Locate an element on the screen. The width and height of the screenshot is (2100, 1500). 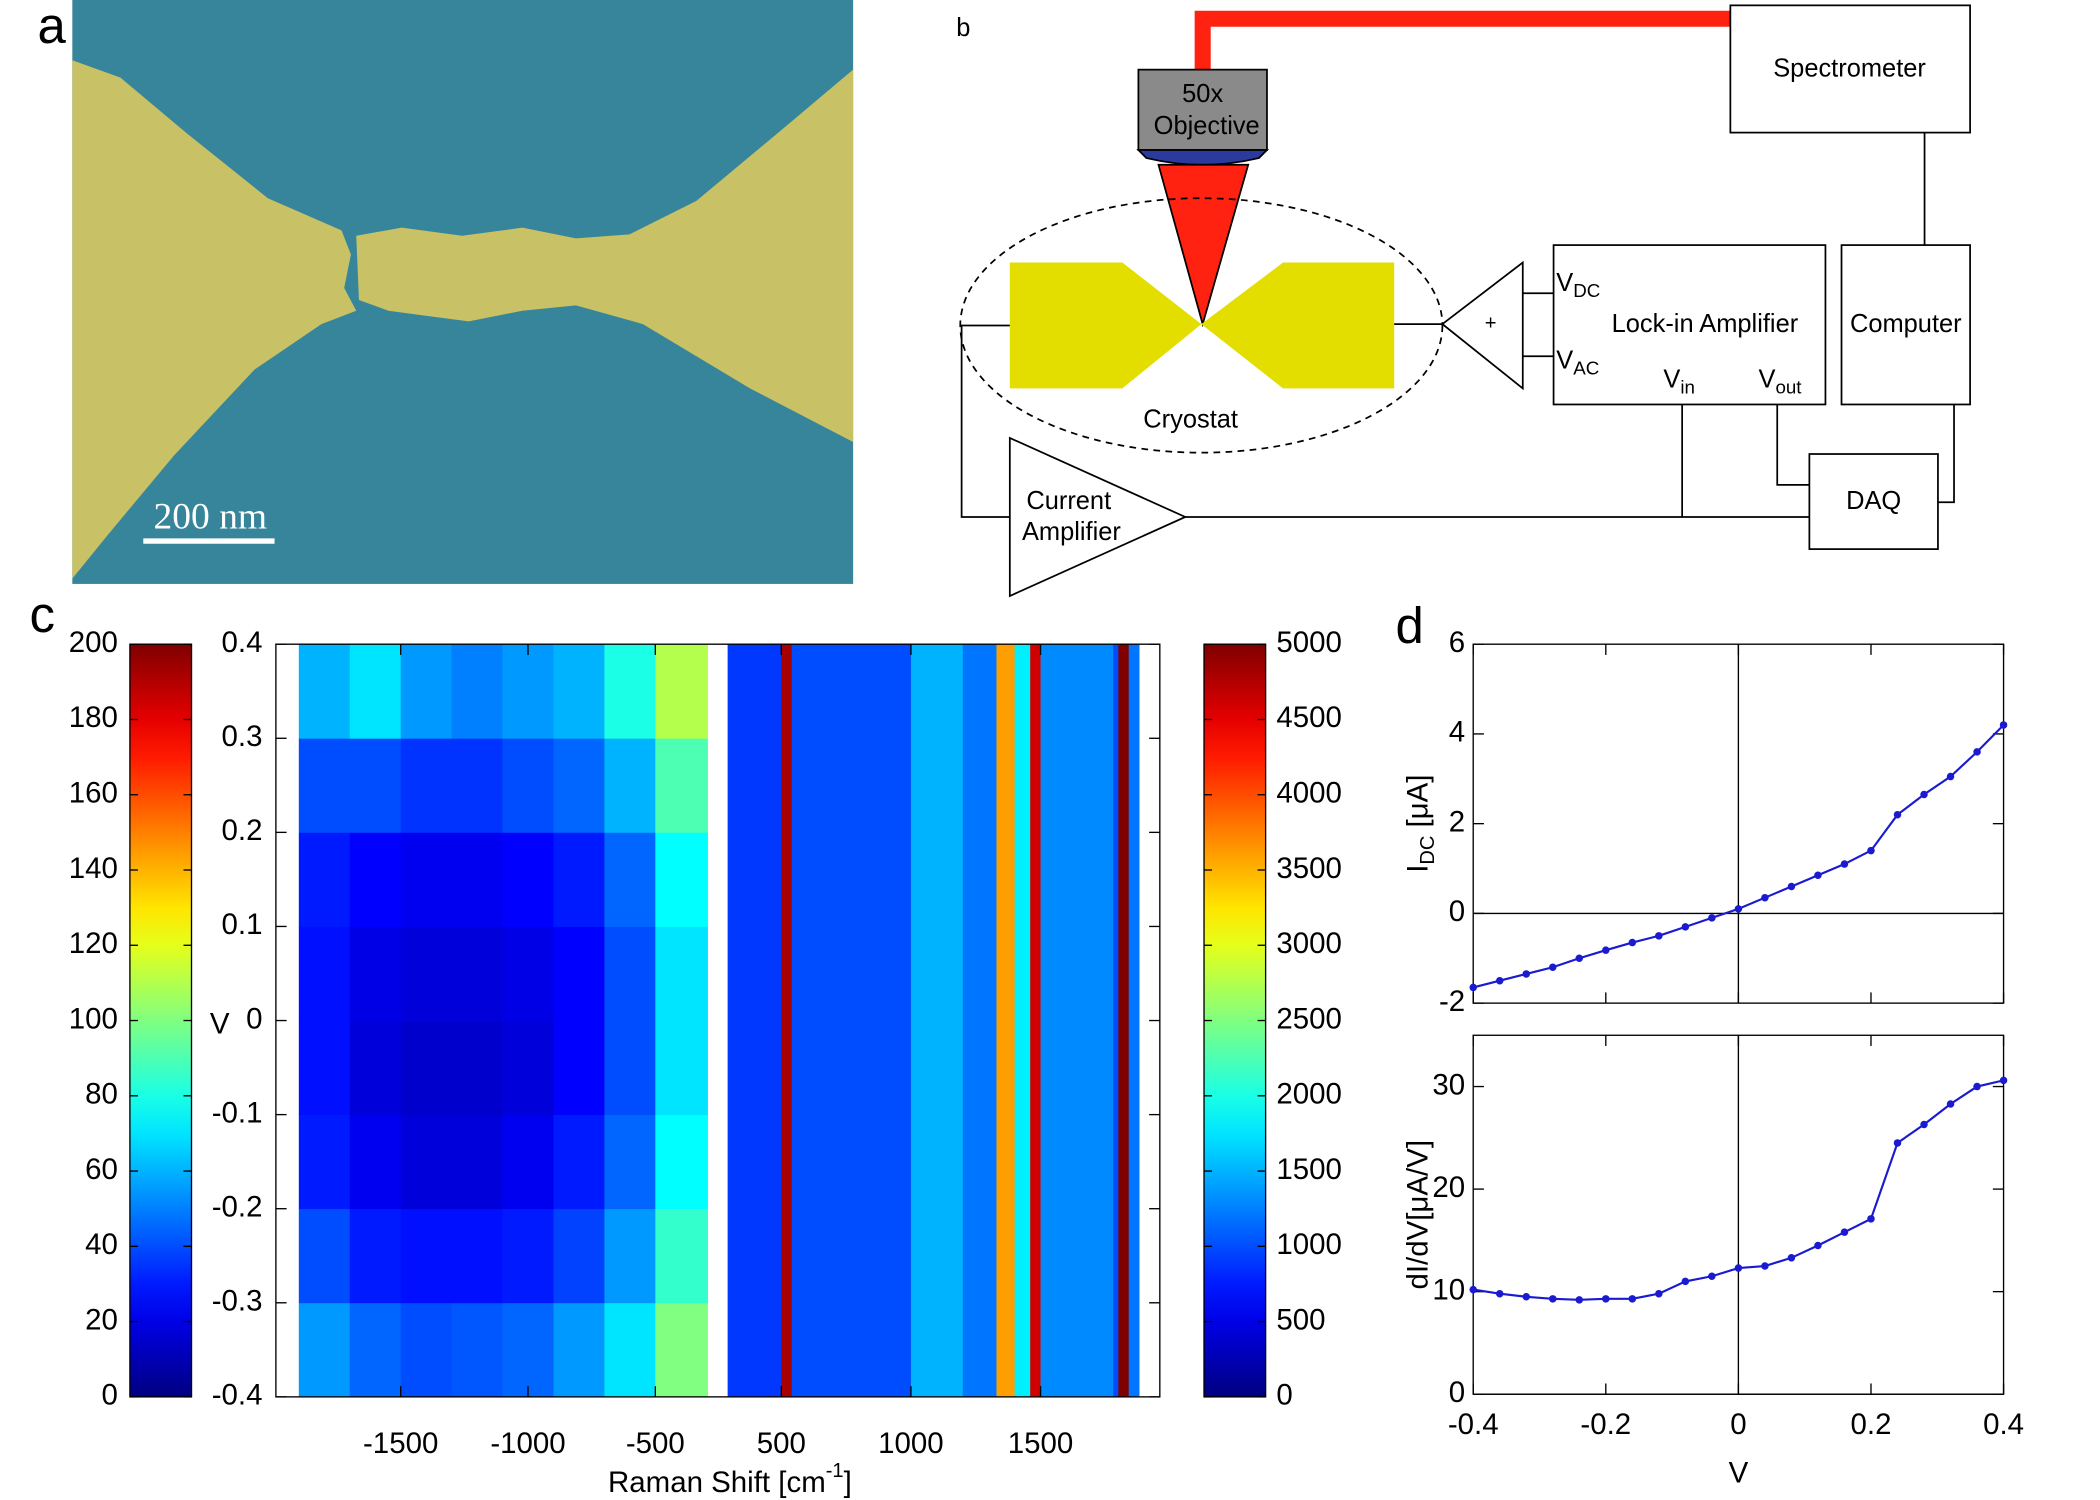
y-tick-label: -2 is located at coordinates (1452, 1001).